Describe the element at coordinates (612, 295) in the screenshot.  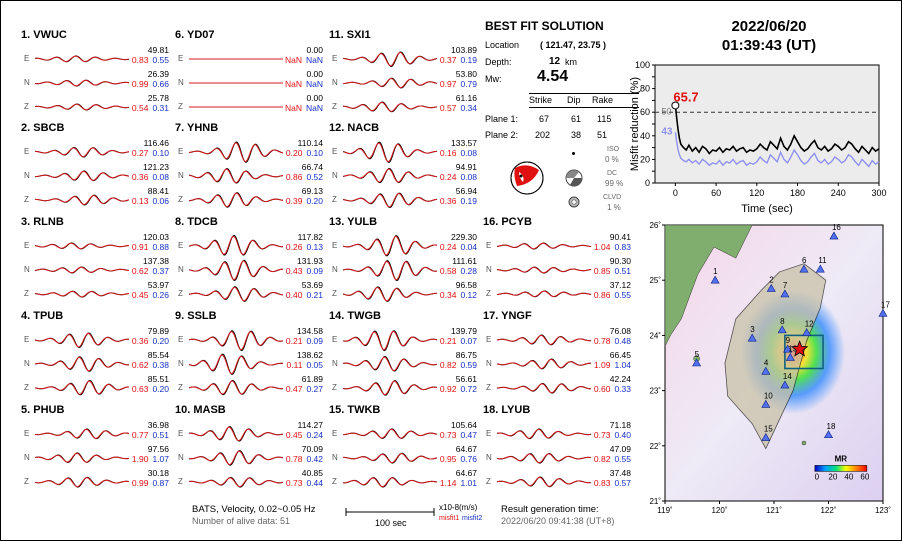
I see `misfit-values: 0.86 0.55` at that location.